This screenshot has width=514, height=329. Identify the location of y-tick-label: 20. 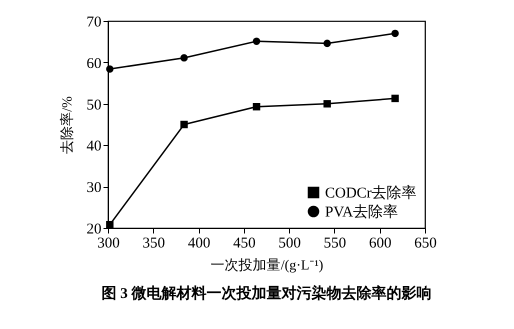
(94, 230).